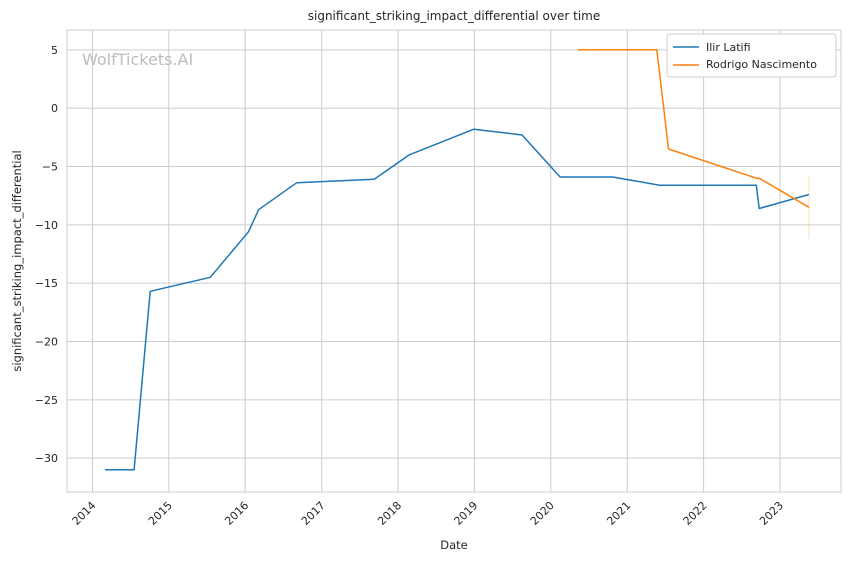 This screenshot has width=850, height=561. I want to click on legend-label-rodrigo-nascimento: Rodrigo Nascimento, so click(761, 64).